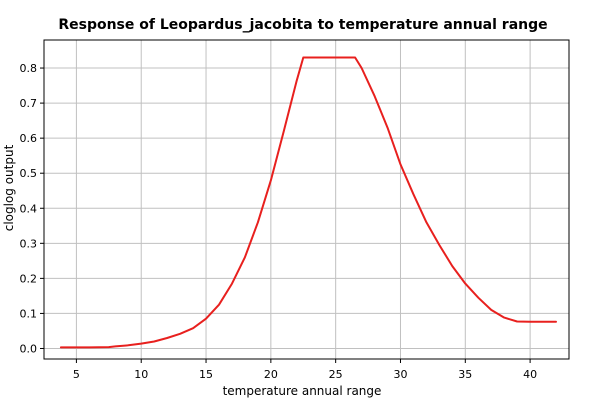  Describe the element at coordinates (29, 173) in the screenshot. I see `y-tick-label: 0.5` at that location.